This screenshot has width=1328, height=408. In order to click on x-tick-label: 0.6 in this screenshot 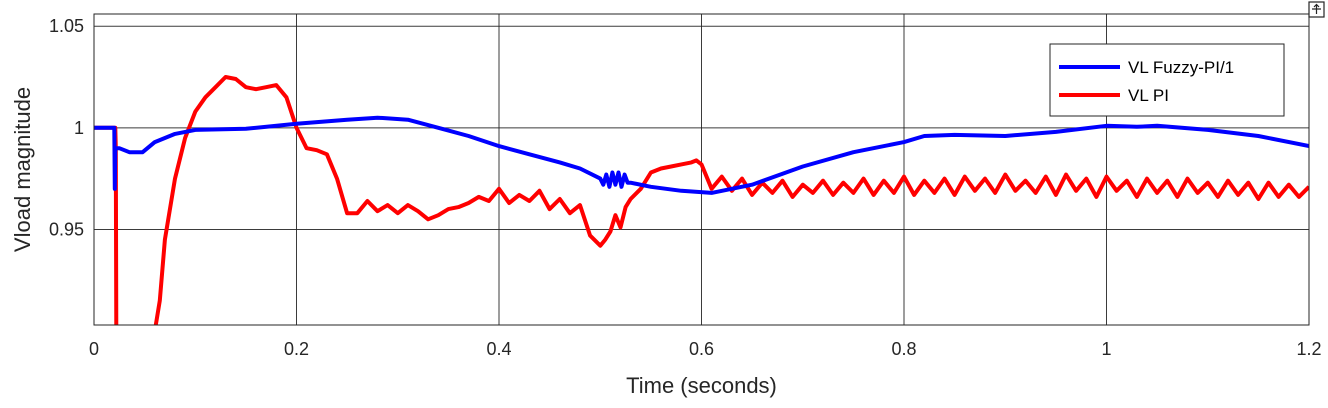, I will do `click(701, 349)`.